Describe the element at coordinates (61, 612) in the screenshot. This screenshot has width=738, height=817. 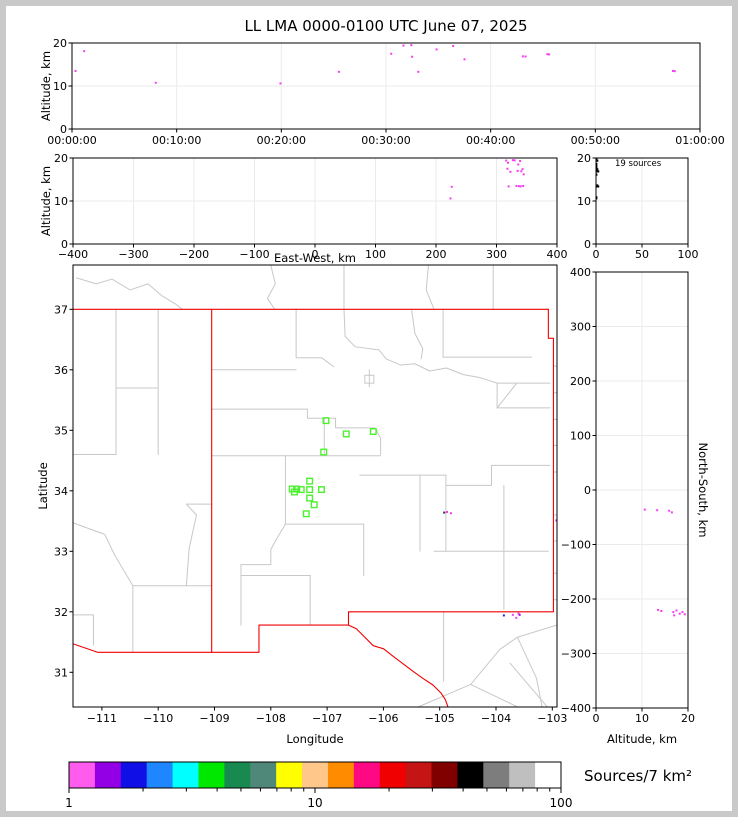
I see `y-tick-label: 32` at that location.